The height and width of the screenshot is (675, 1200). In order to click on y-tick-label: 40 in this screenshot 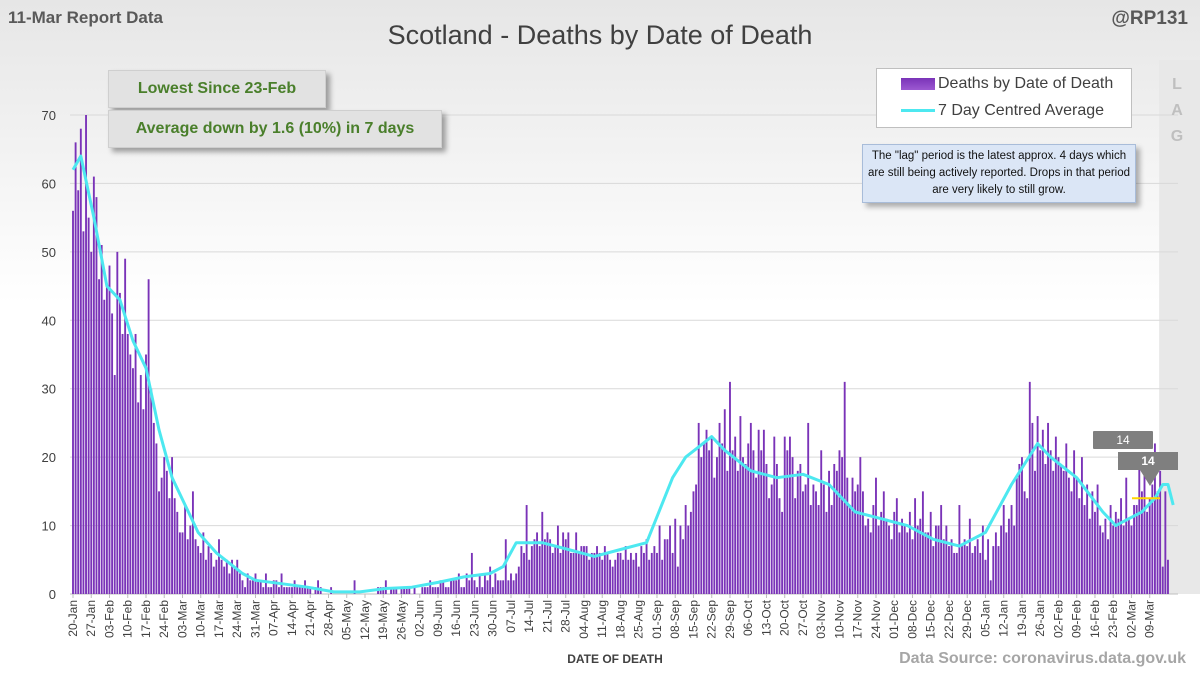, I will do `click(49, 320)`.